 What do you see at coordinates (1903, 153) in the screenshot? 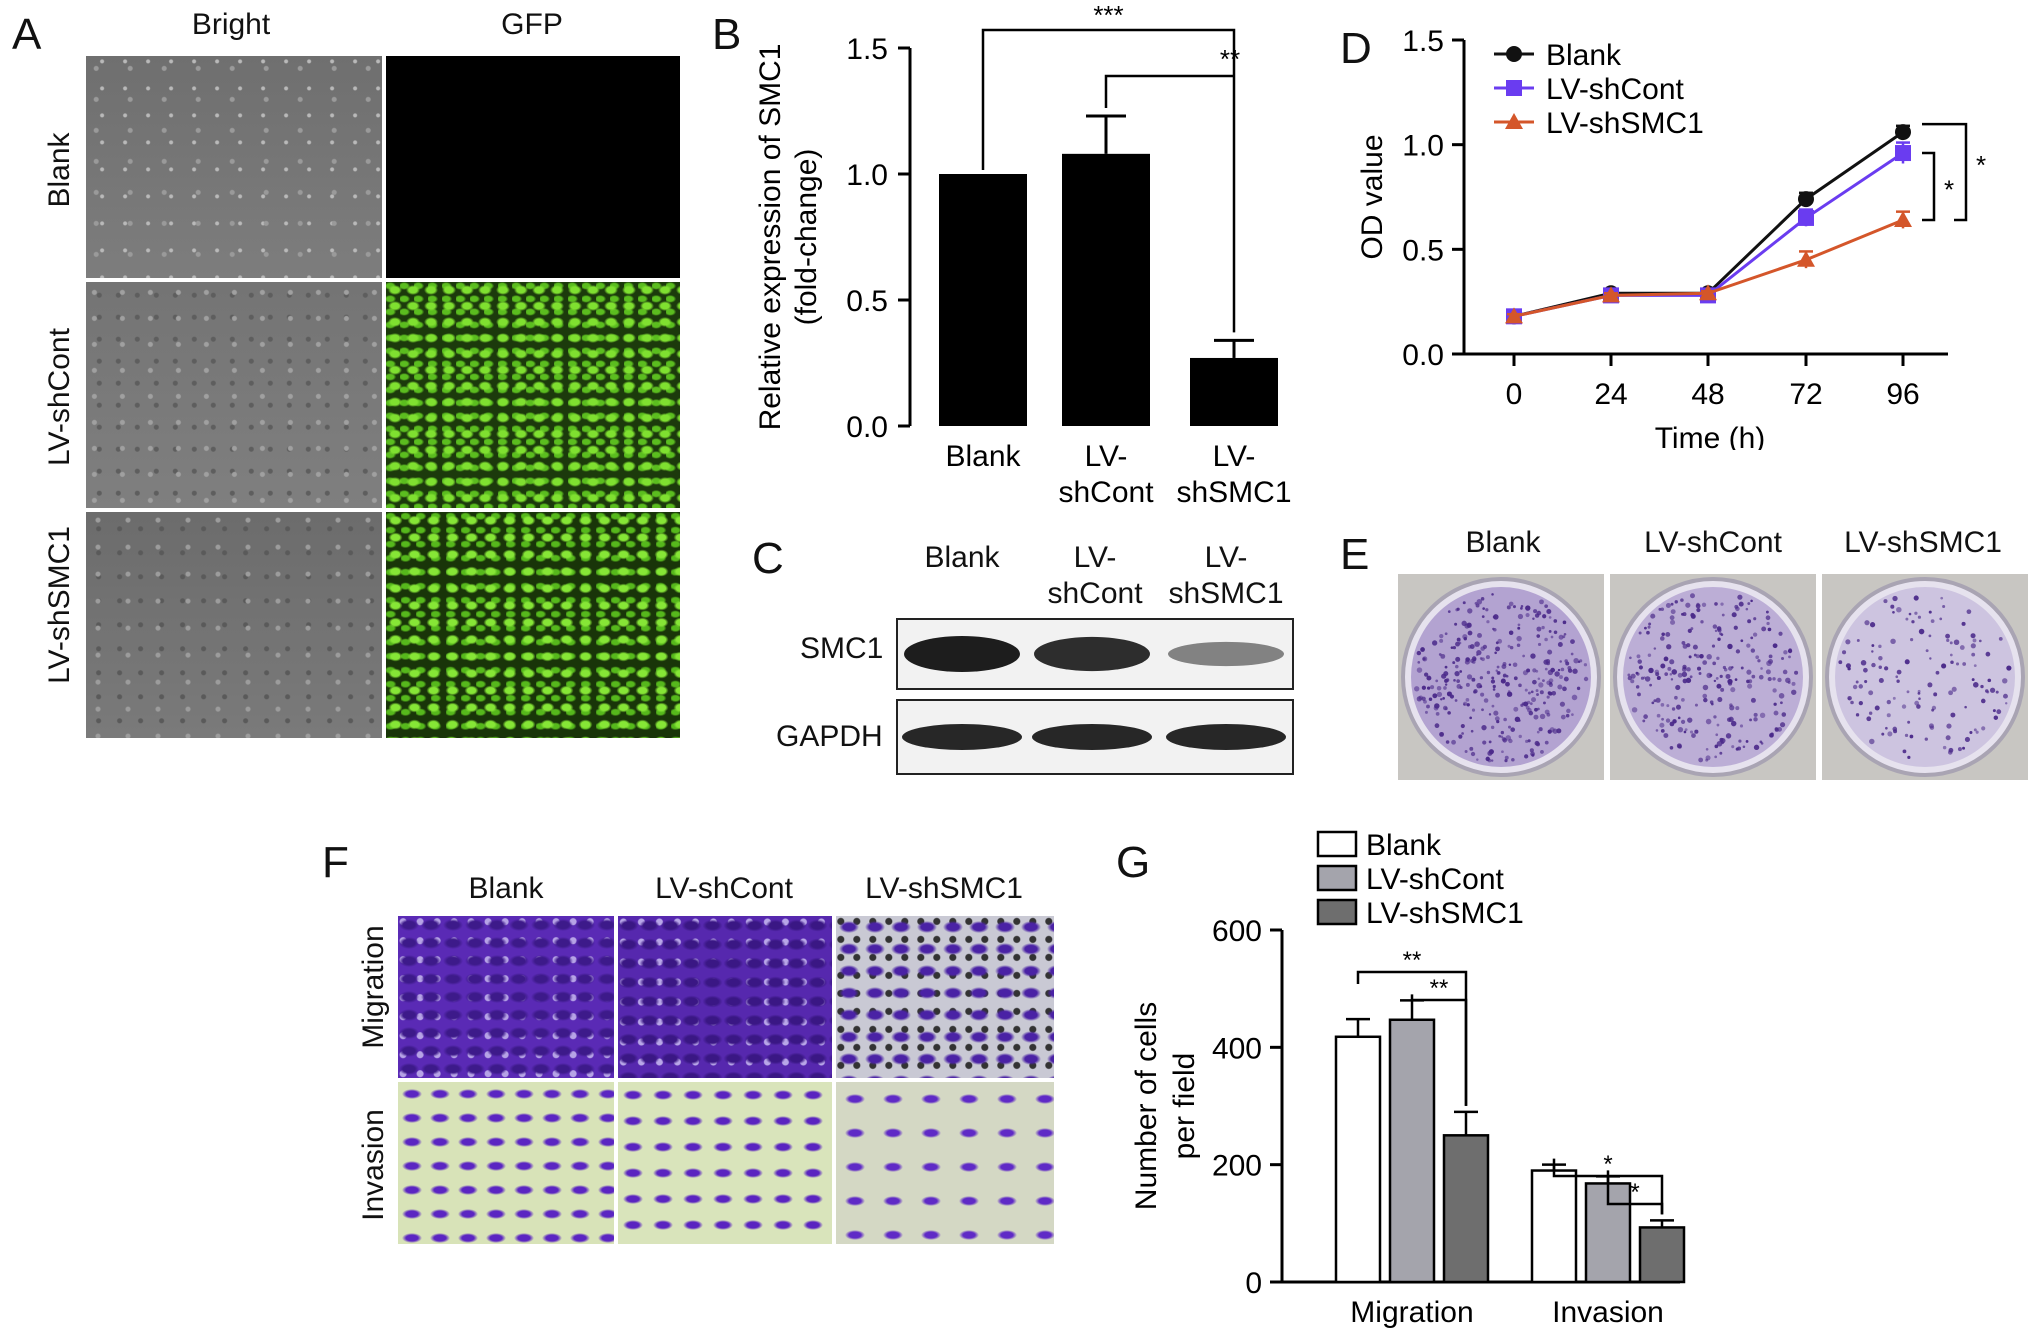
I see `d-point` at bounding box center [1903, 153].